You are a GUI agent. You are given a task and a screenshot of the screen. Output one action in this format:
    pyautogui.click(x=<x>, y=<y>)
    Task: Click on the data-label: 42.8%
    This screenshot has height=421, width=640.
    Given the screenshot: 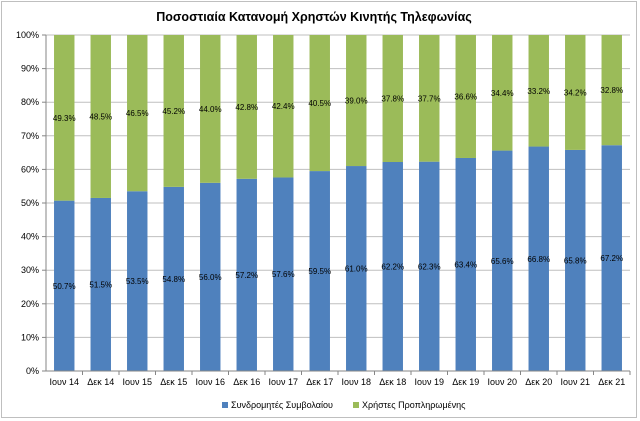 What is the action you would take?
    pyautogui.click(x=246, y=107)
    